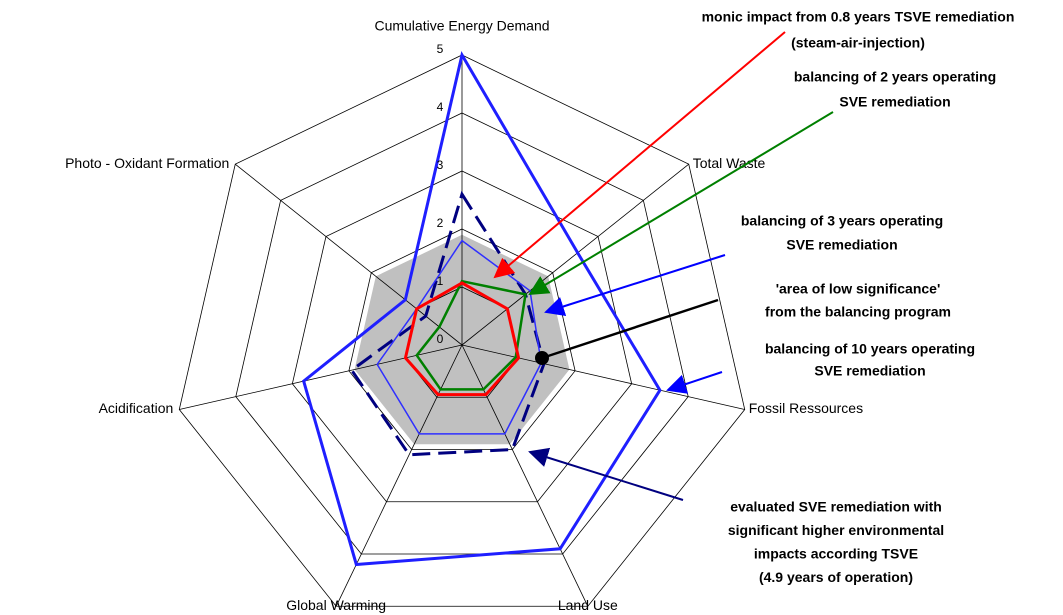  Describe the element at coordinates (858, 289) in the screenshot. I see `annotation: 'area of low significance'` at that location.